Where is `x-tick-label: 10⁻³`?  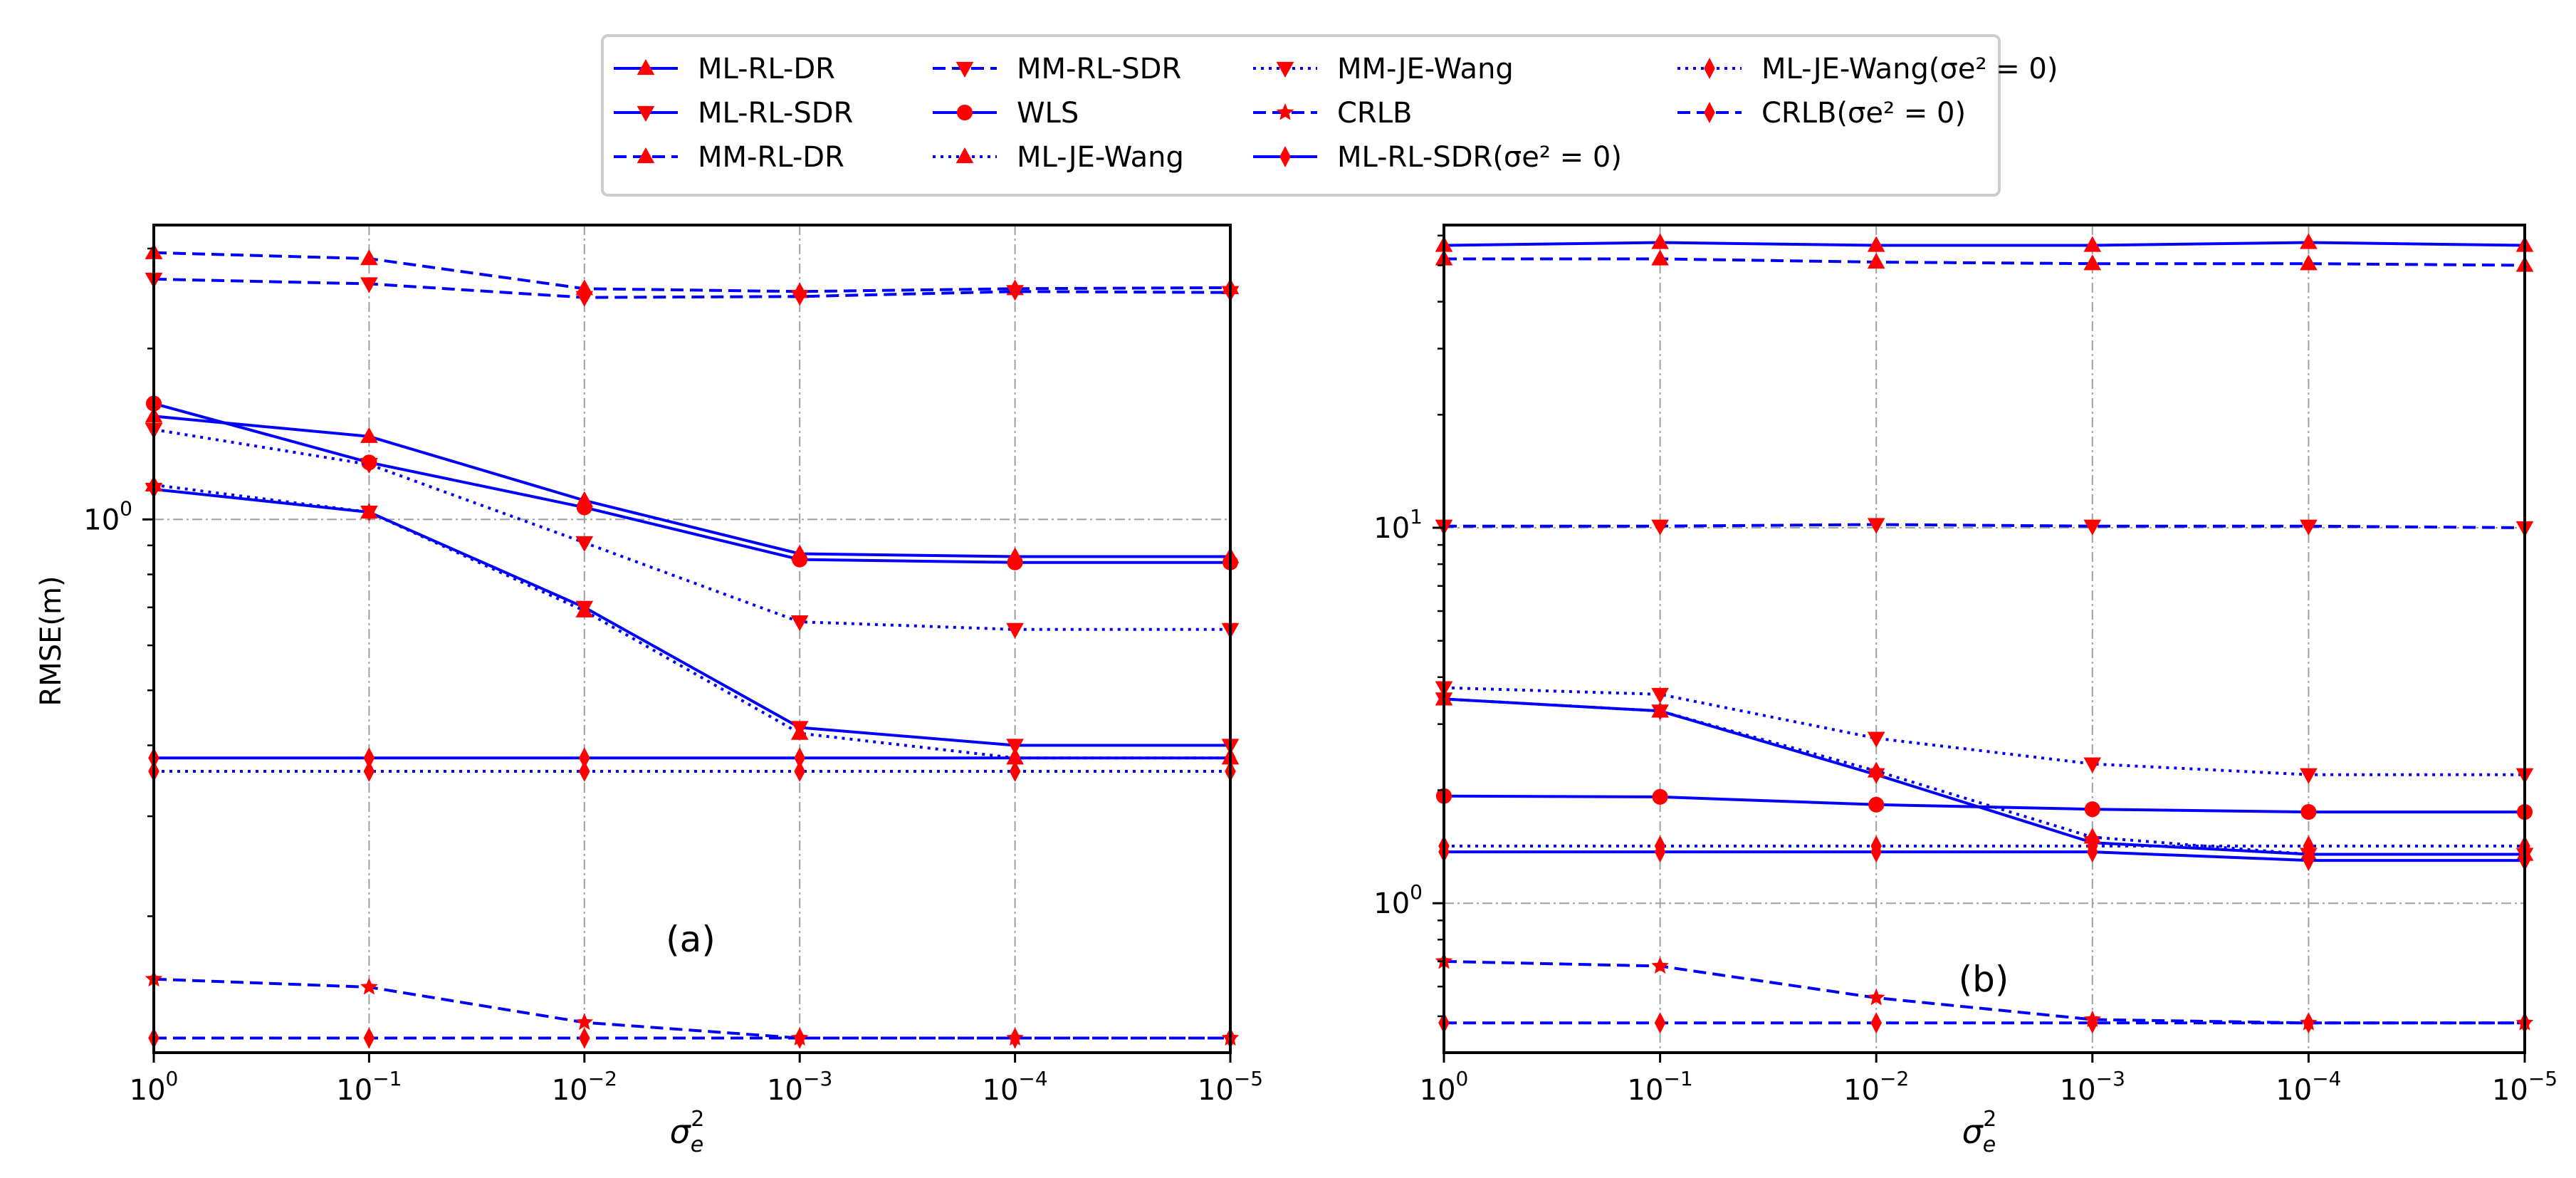
x-tick-label: 10⁻³ is located at coordinates (2092, 1087).